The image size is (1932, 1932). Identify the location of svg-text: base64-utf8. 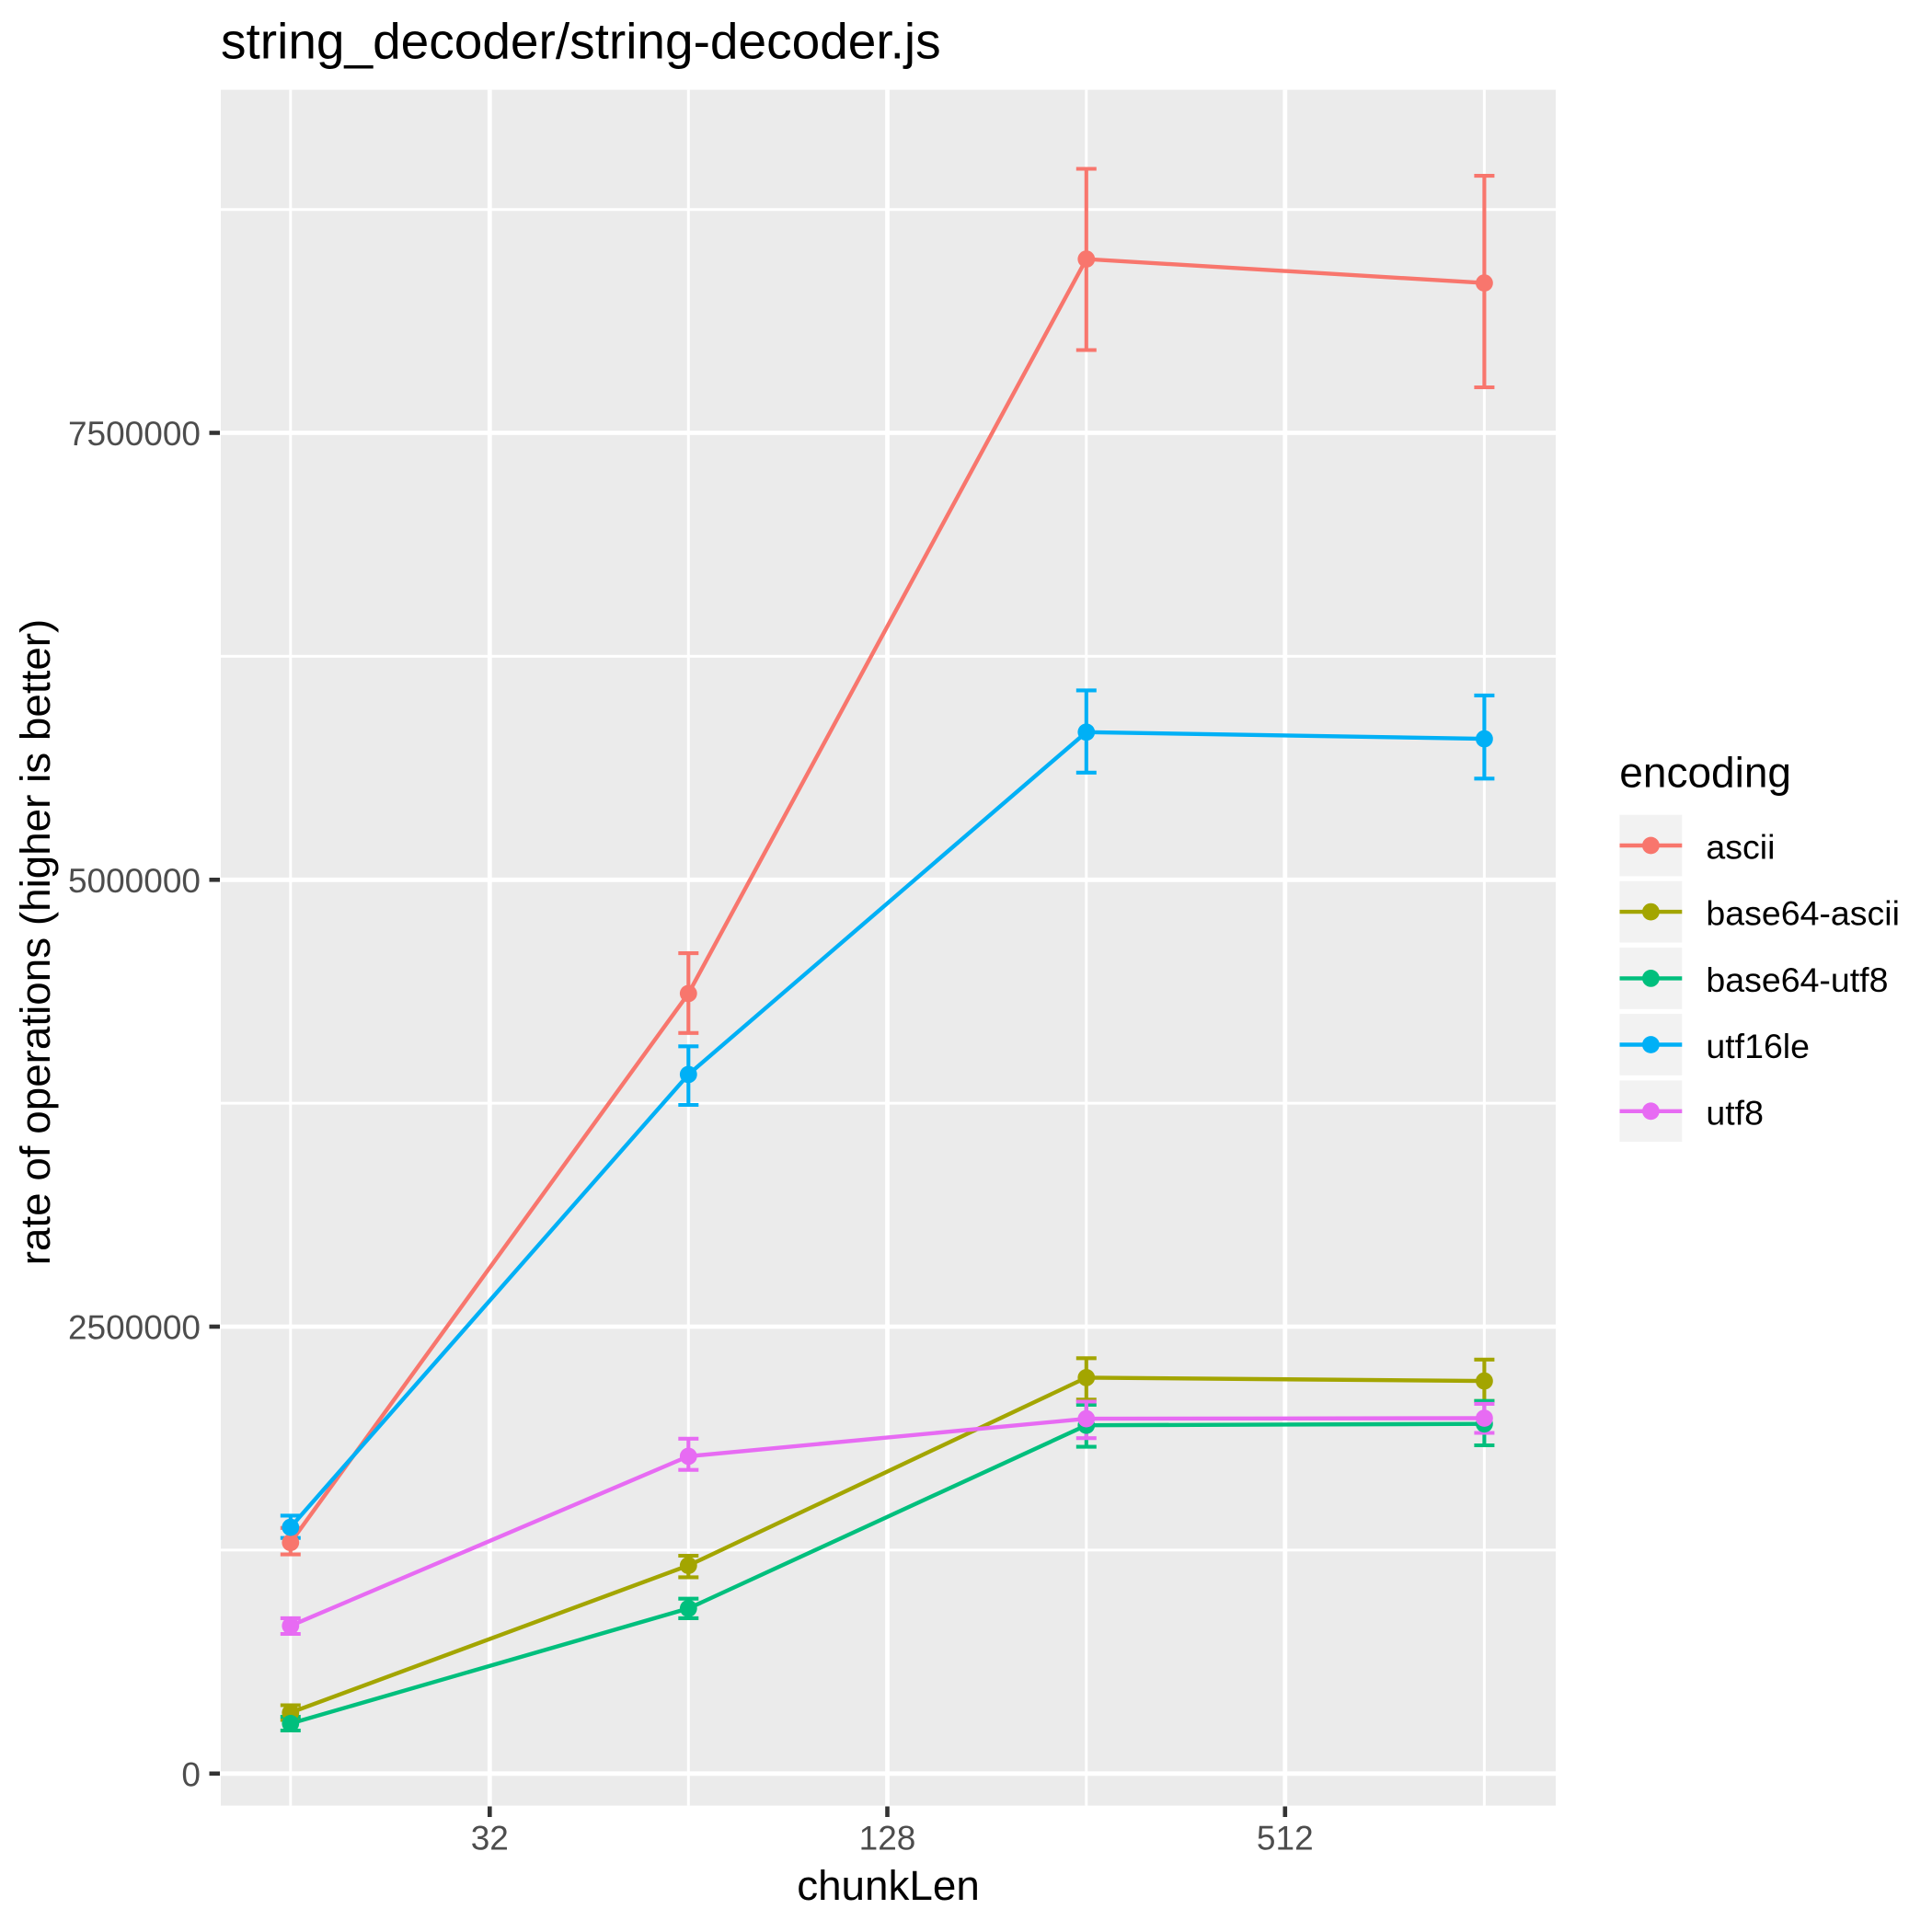
(1797, 979).